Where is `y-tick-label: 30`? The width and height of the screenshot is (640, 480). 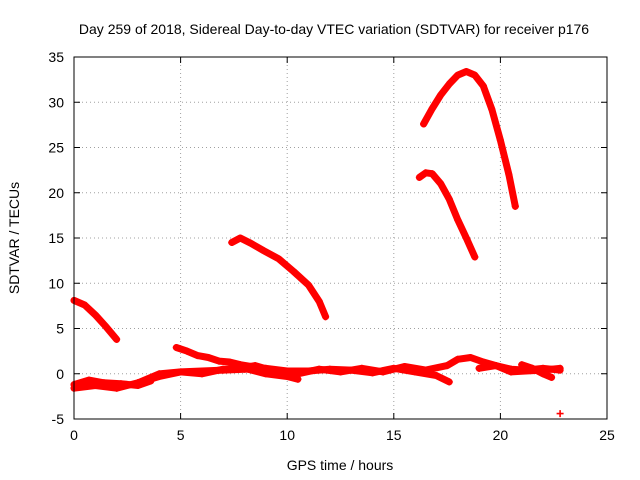 y-tick-label: 30 is located at coordinates (56, 102).